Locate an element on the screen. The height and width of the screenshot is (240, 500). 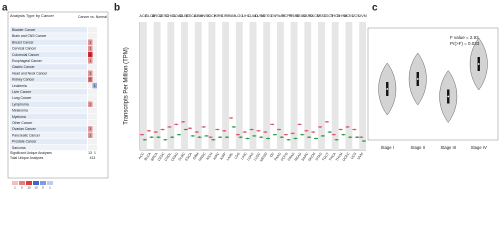
x-tick-label: UVM is located at coordinates (361, 156).